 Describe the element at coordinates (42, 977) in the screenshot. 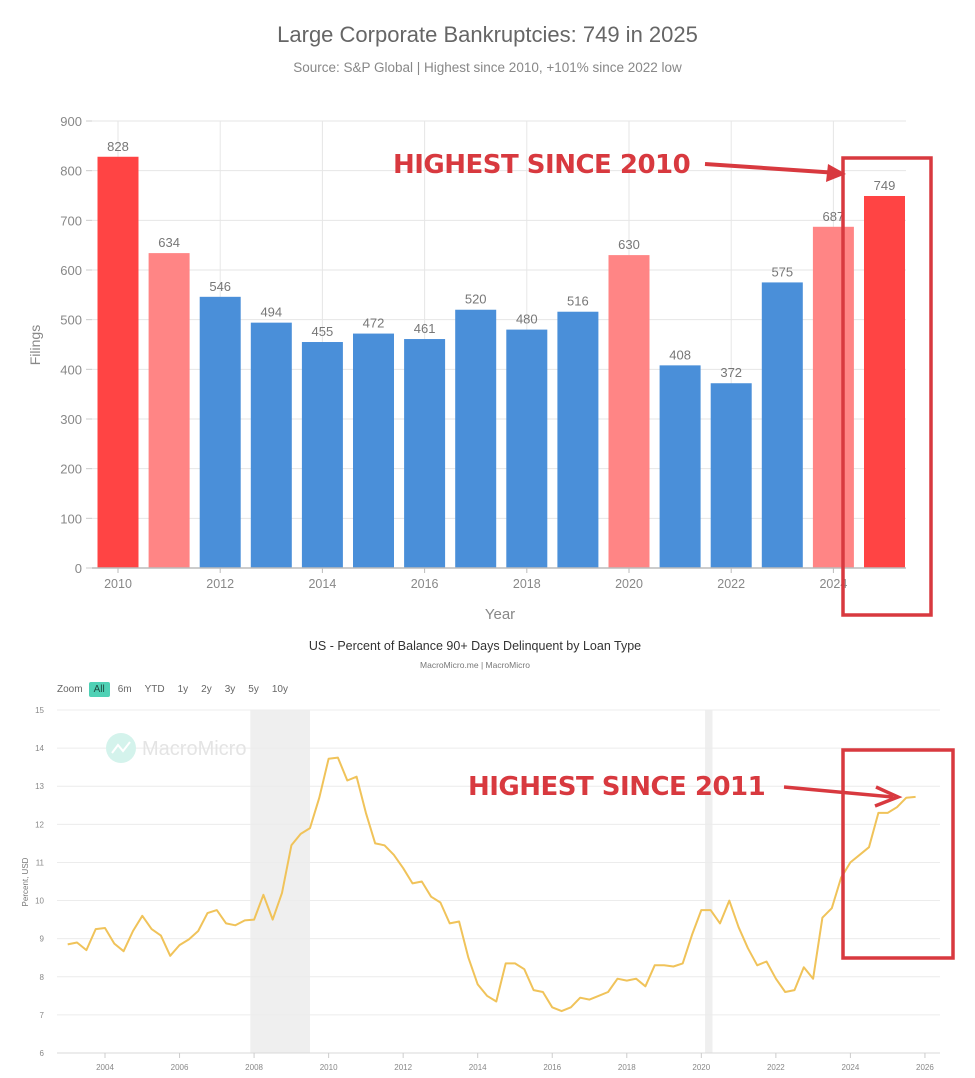

I see `y-tick-label: 8` at that location.